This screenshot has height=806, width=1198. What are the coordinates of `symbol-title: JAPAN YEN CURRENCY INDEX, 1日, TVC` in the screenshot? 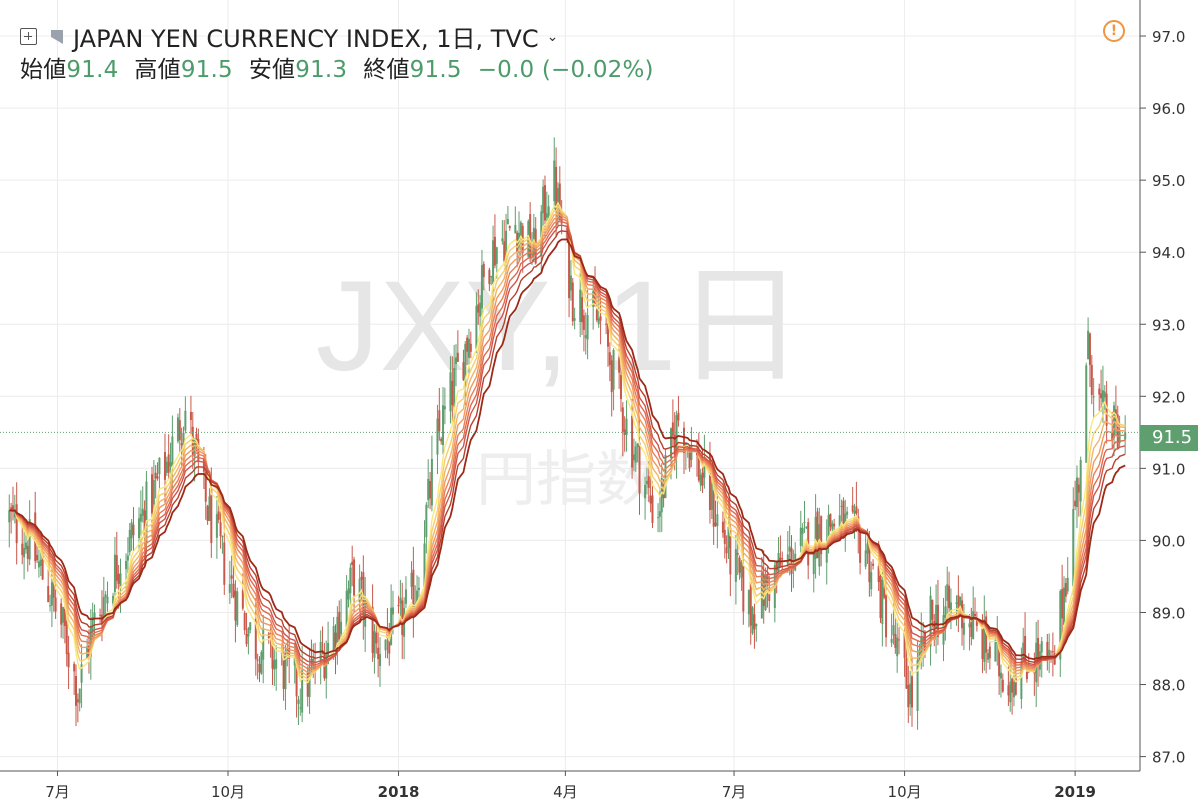 It's located at (306, 39).